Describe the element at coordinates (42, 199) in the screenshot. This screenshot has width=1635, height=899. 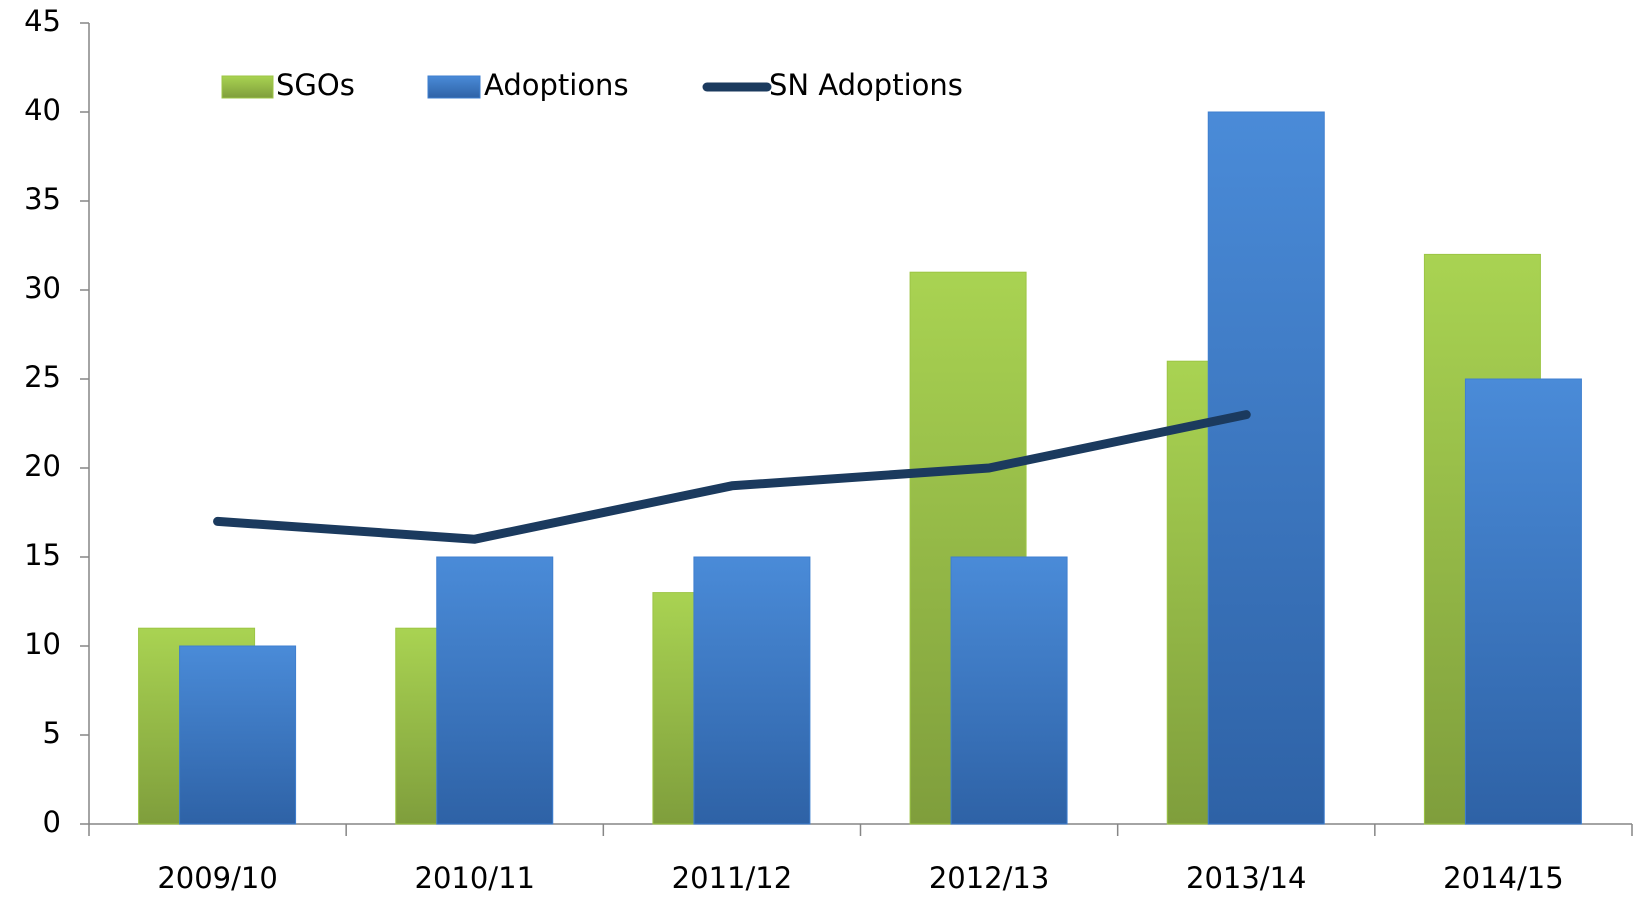
I see `y-tick-label: 35` at that location.